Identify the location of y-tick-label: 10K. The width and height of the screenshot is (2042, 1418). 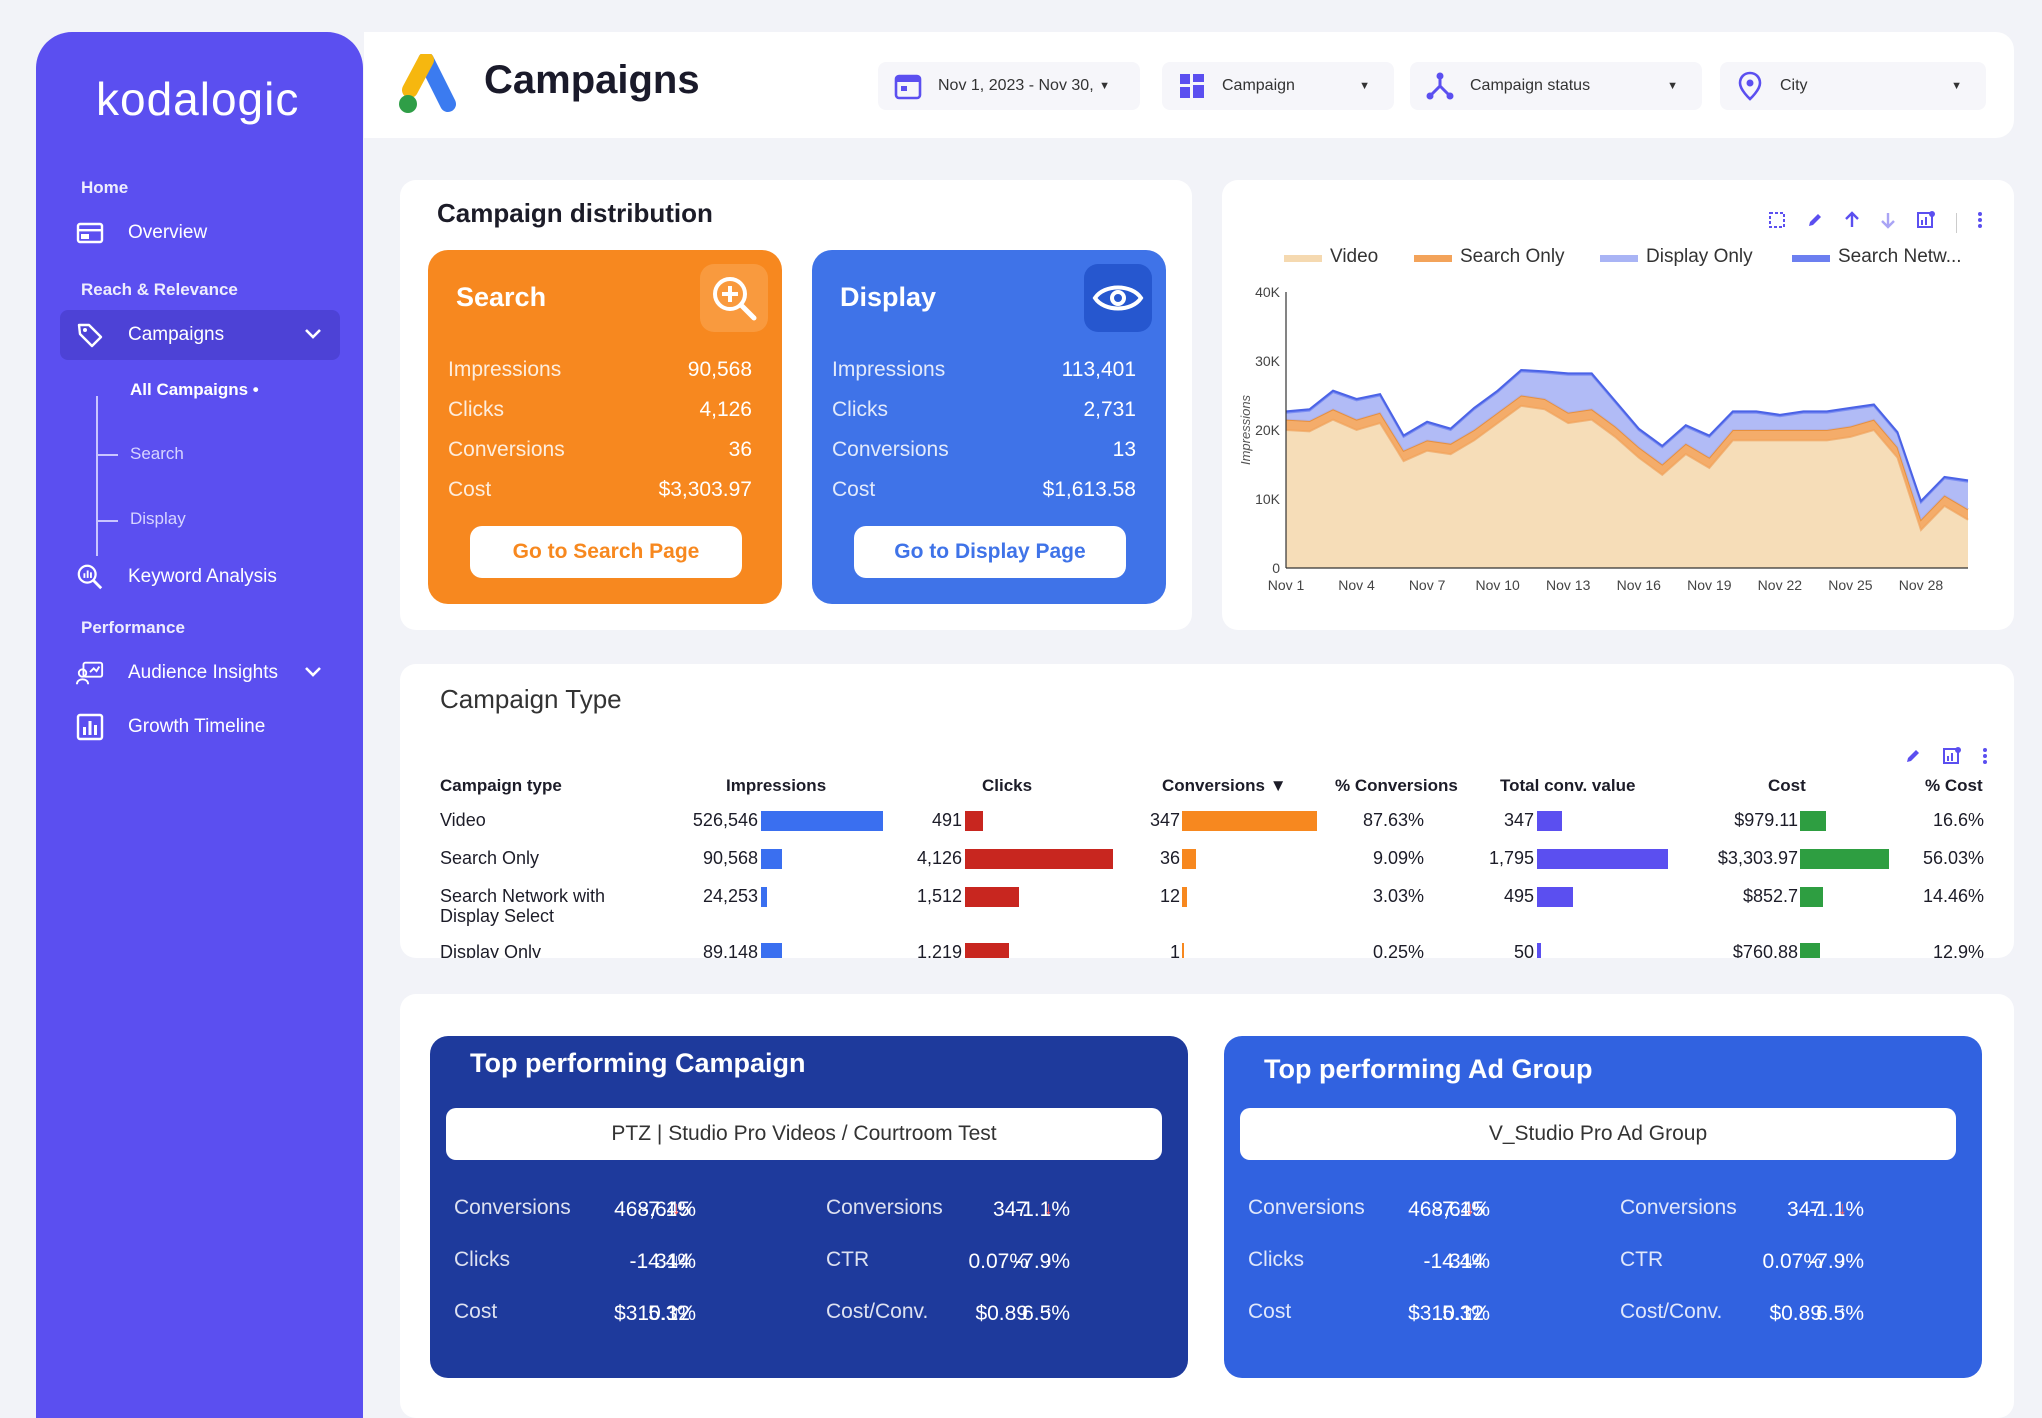
(1268, 499).